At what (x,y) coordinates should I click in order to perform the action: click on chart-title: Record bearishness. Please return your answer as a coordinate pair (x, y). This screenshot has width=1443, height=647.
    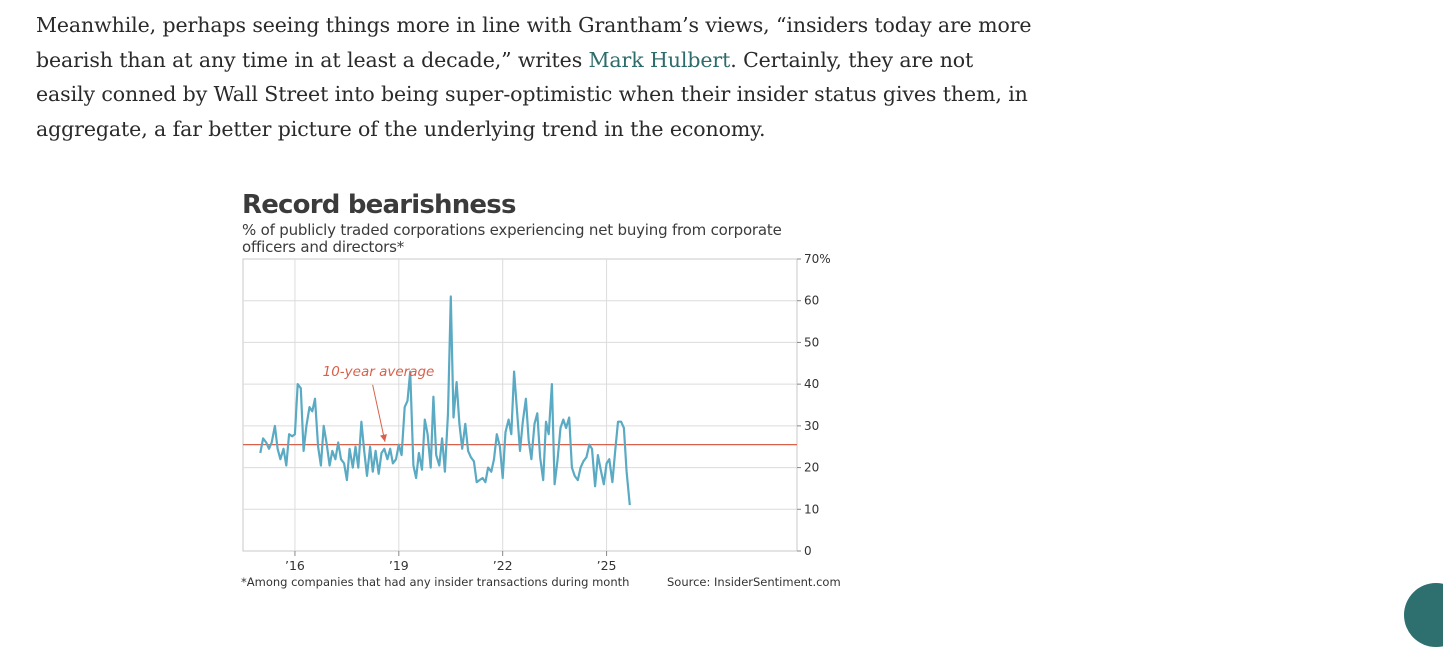
    Looking at the image, I should click on (379, 205).